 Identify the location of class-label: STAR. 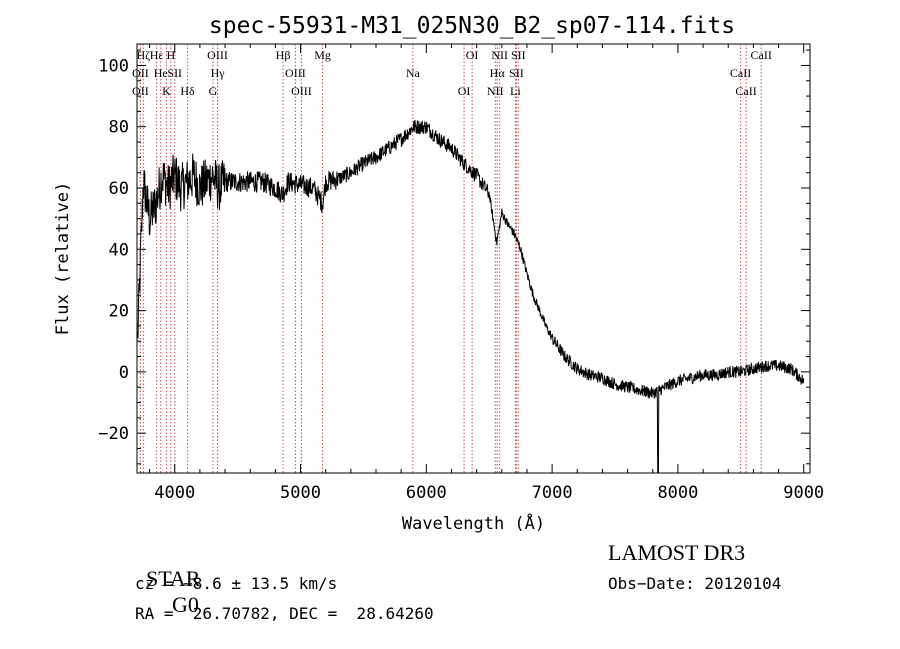
(173, 578).